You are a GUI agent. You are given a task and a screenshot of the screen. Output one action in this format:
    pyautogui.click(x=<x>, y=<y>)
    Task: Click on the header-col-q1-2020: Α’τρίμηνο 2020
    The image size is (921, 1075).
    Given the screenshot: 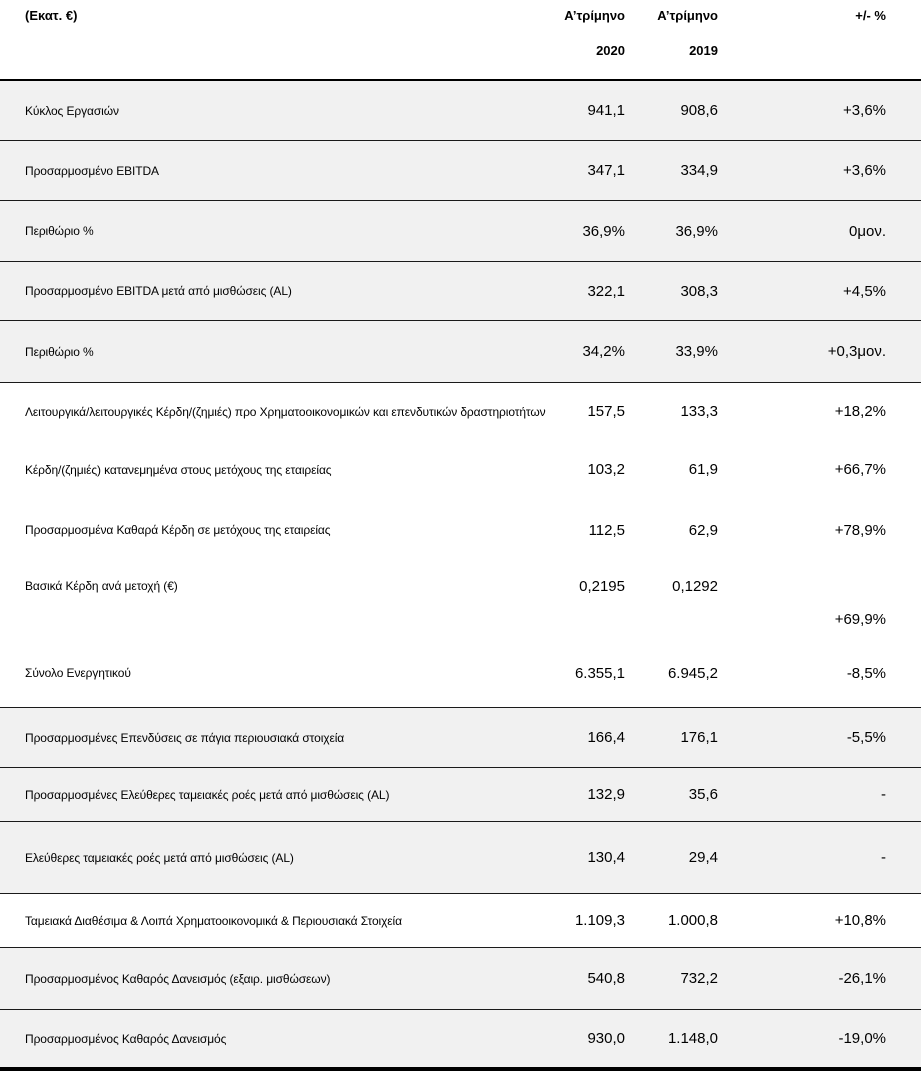 What is the action you would take?
    pyautogui.click(x=590, y=33)
    